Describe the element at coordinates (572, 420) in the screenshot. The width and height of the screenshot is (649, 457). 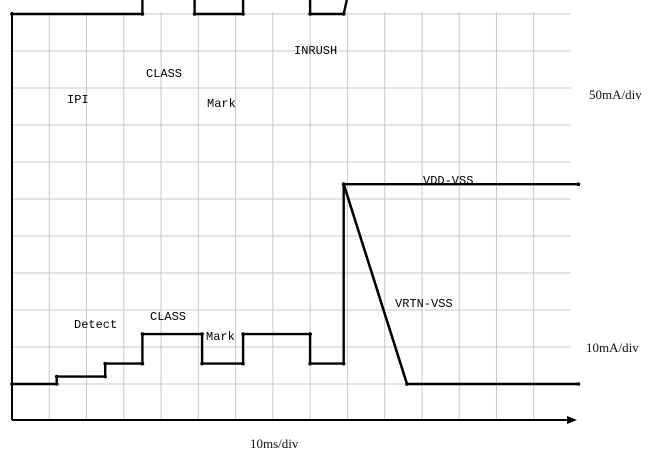
I see `x-axis-arrow` at that location.